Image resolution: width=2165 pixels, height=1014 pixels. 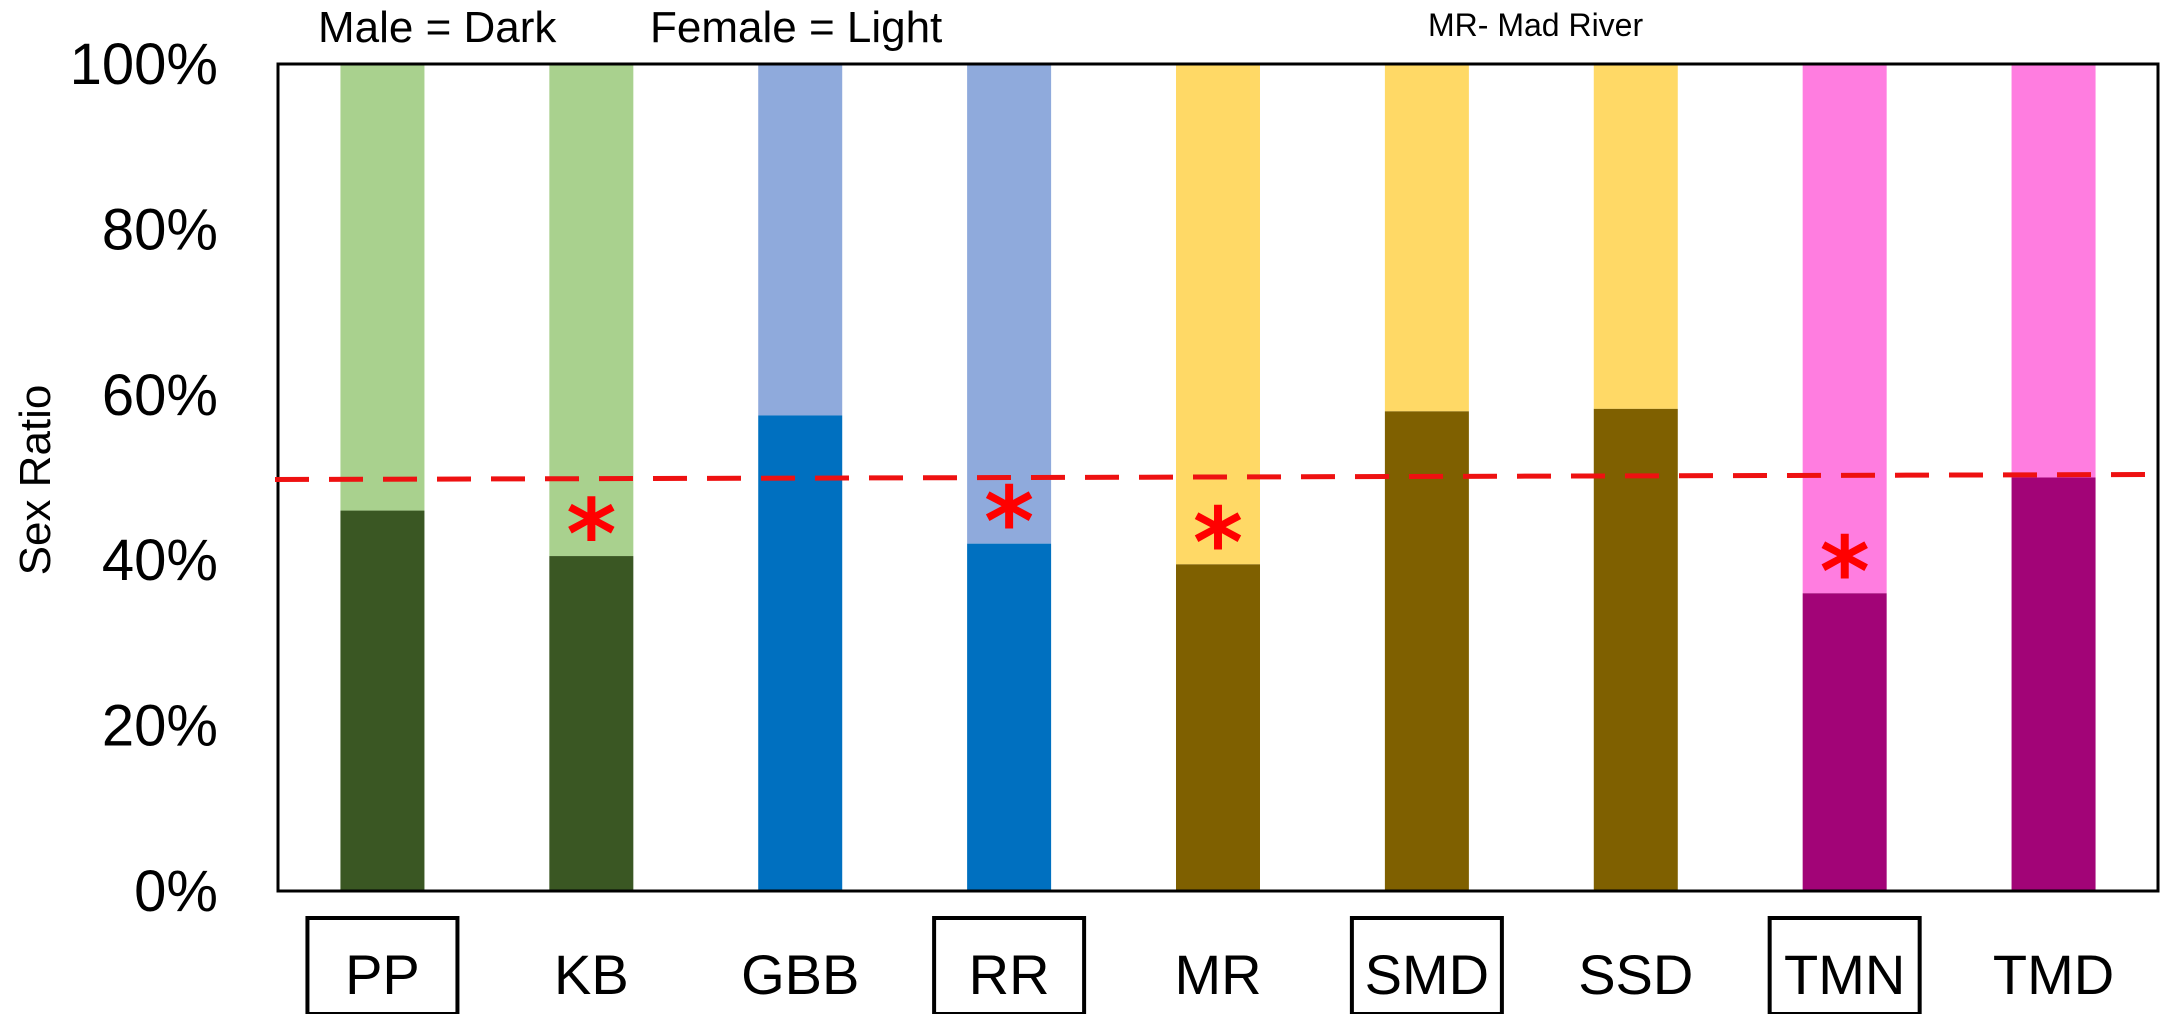 I want to click on x-tick-label-rr: RR, so click(x=1009, y=974).